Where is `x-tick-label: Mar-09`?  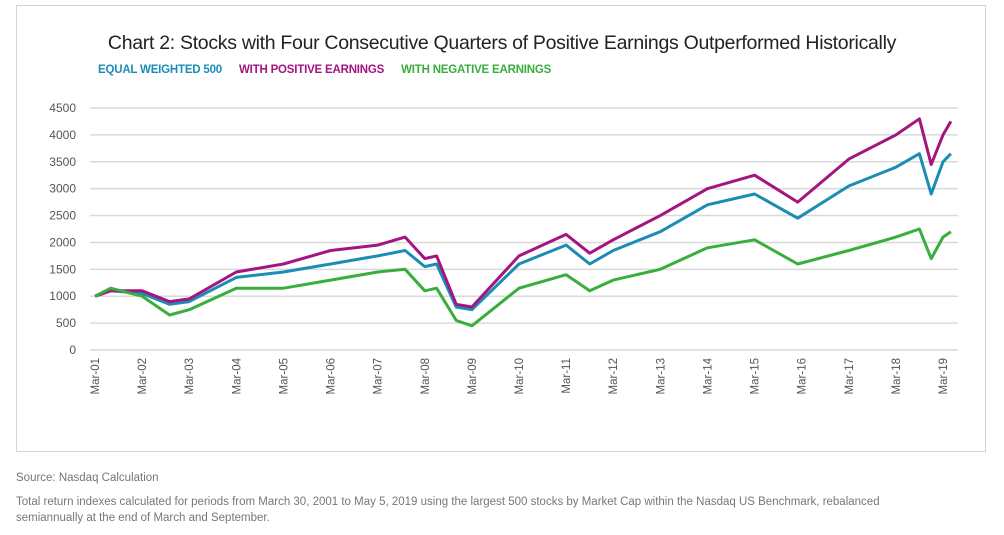
x-tick-label: Mar-09 is located at coordinates (473, 376).